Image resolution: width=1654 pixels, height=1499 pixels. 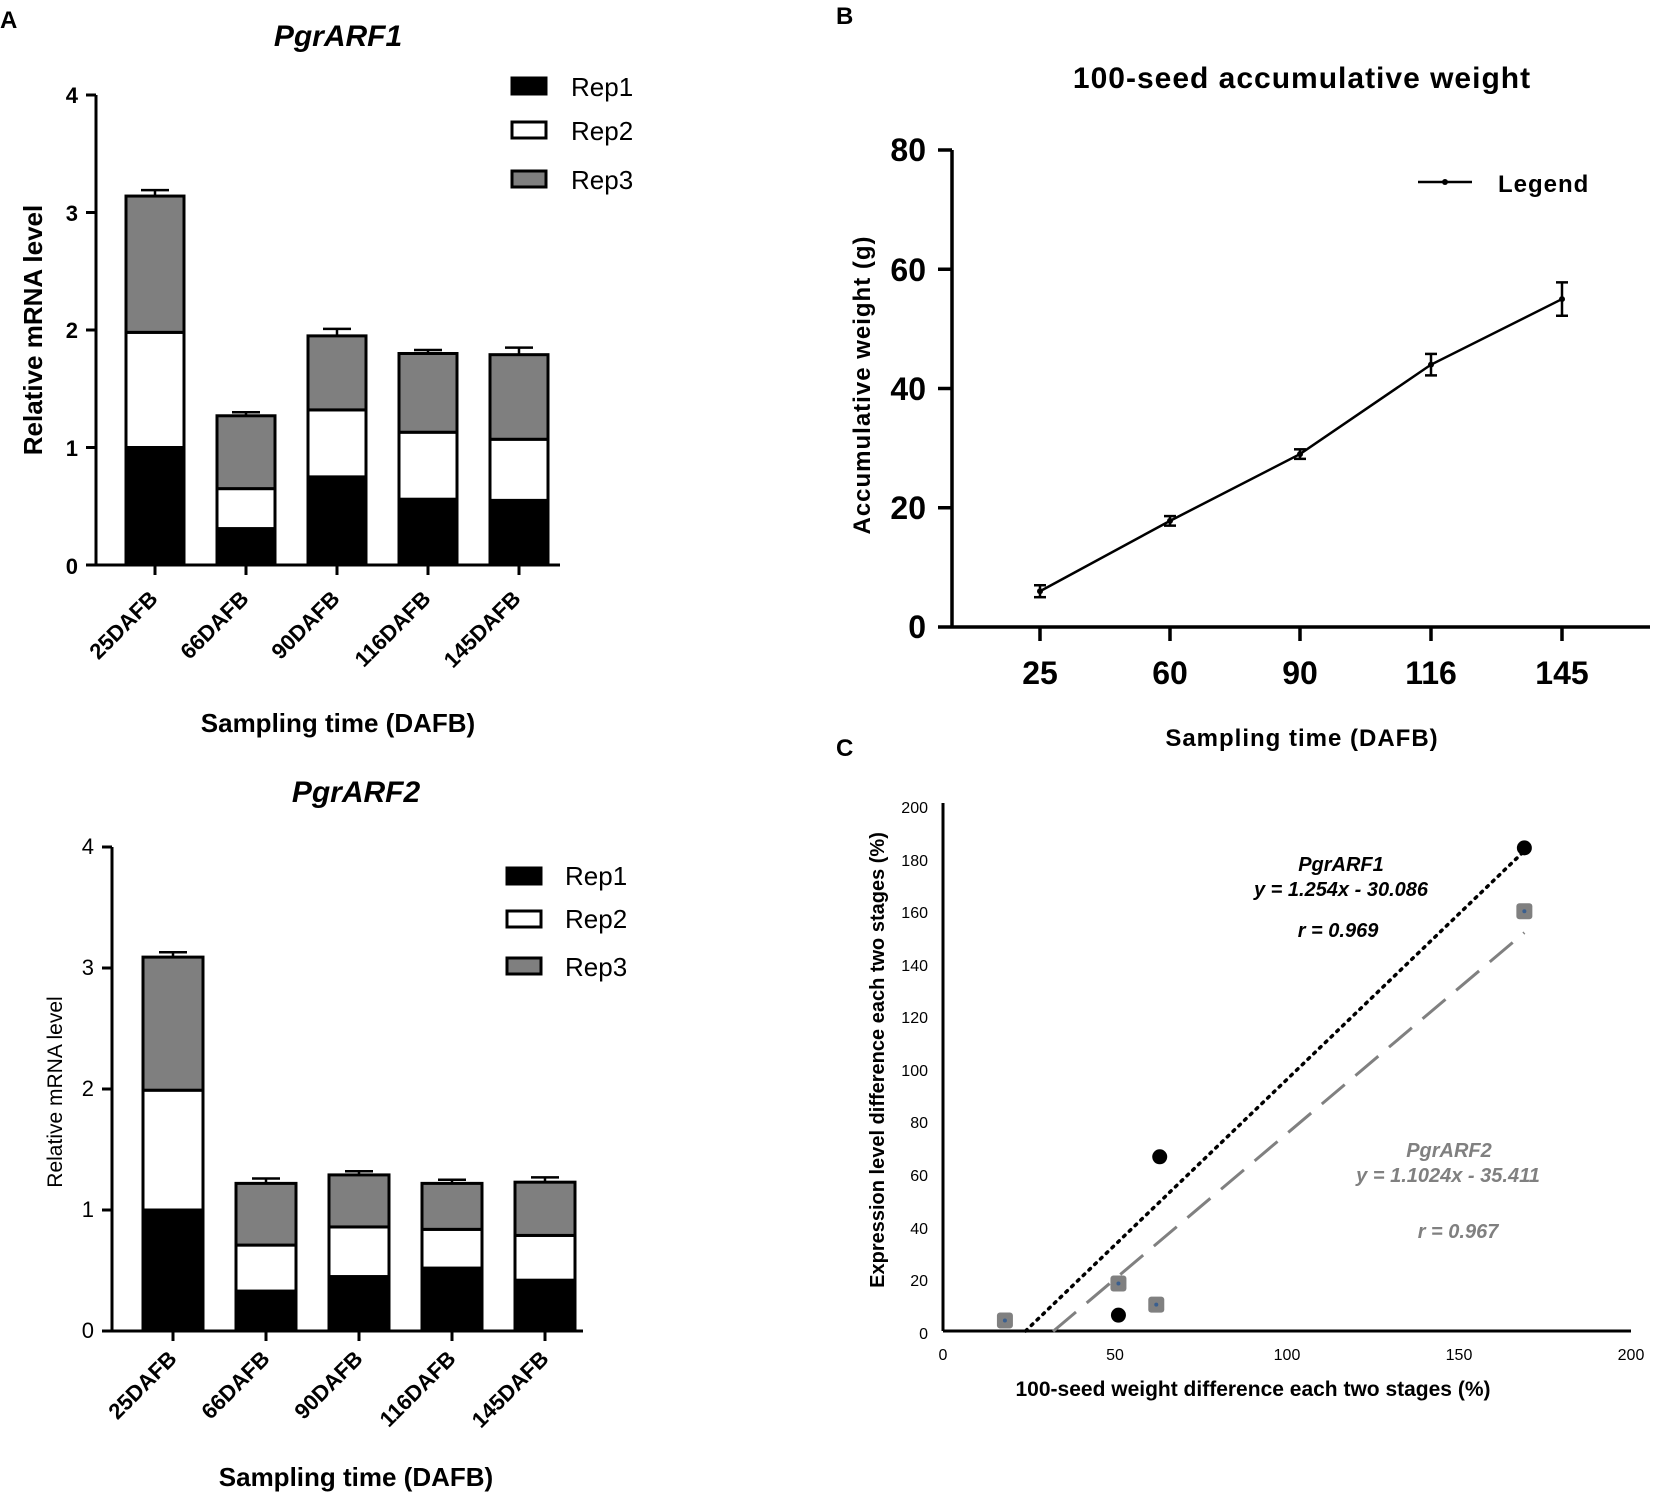 I want to click on y-axis-ticks: 0 20 40 60 80, so click(x=908, y=388).